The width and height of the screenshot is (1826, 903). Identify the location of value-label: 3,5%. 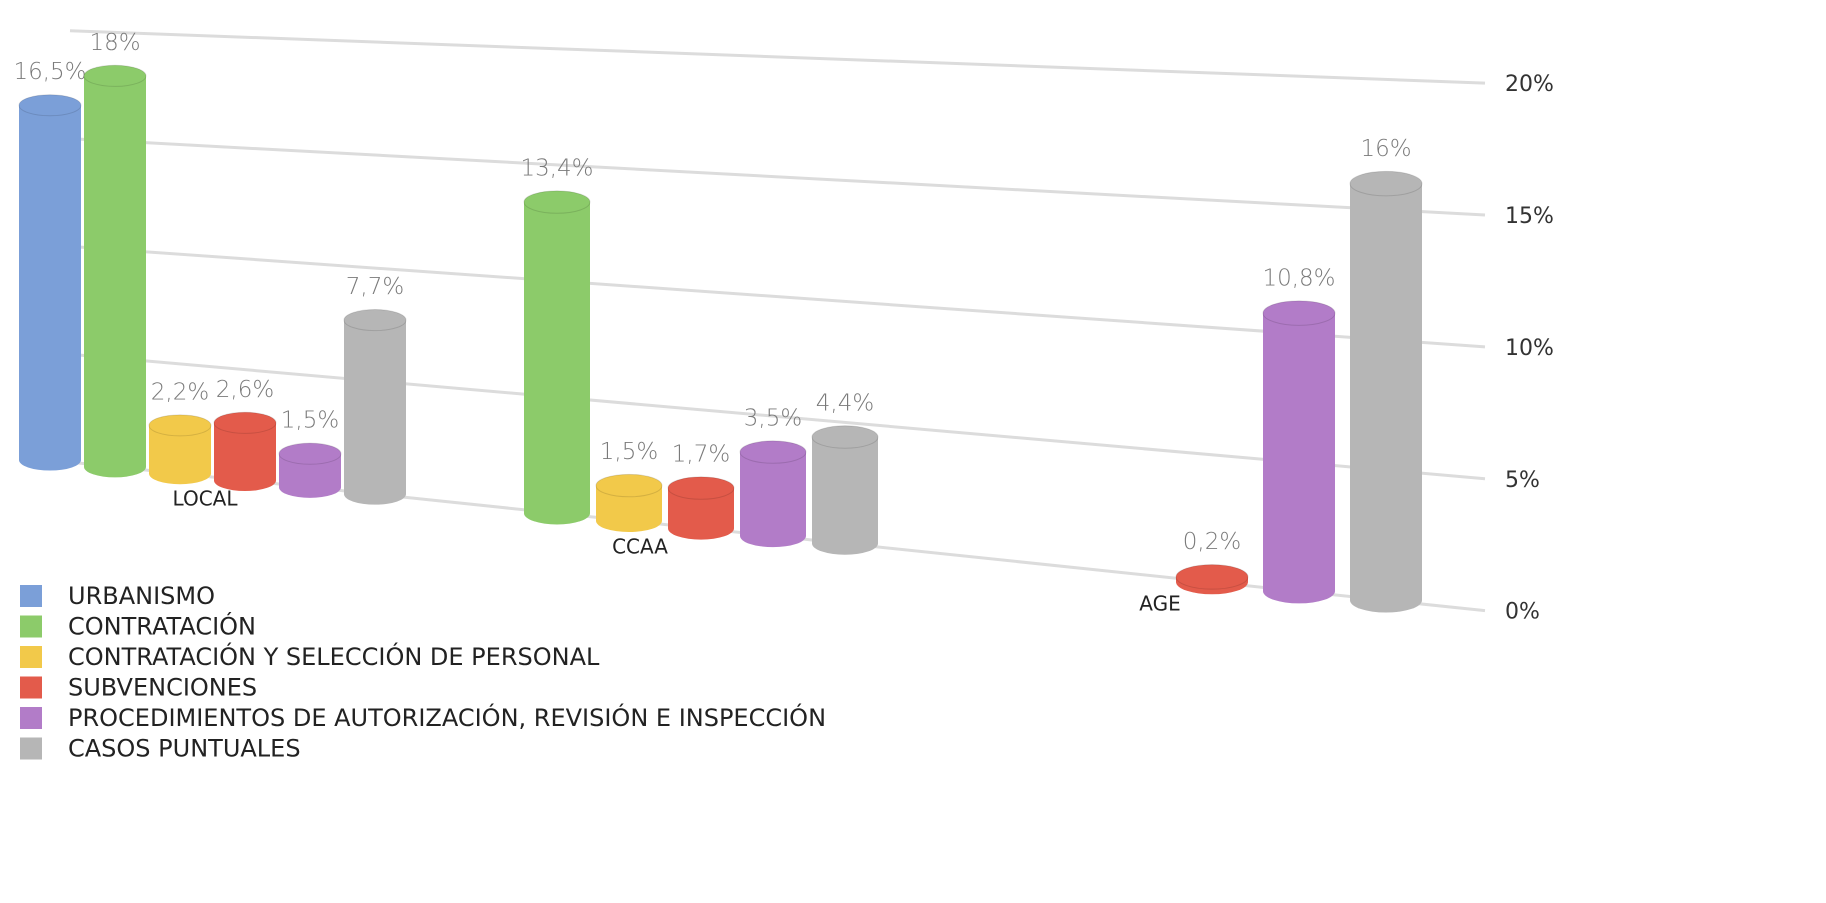
(773, 418).